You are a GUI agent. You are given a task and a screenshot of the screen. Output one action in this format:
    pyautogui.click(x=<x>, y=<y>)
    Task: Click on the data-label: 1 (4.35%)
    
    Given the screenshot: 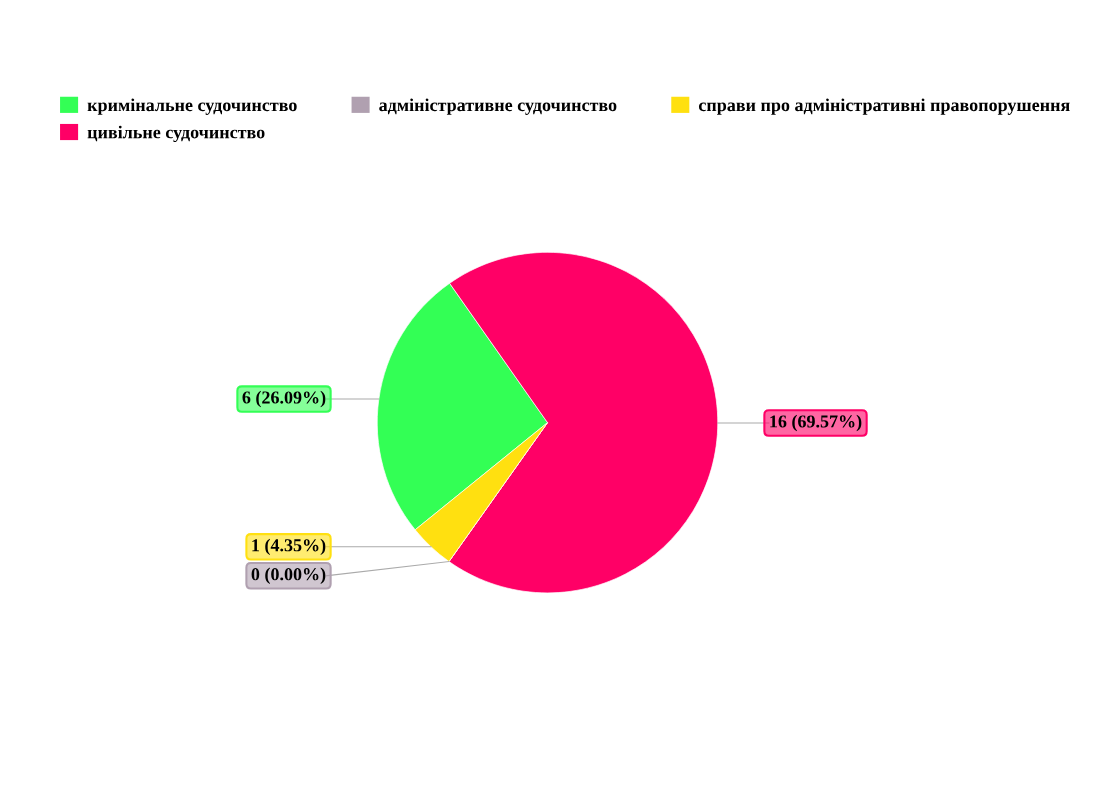 What is the action you would take?
    pyautogui.click(x=289, y=546)
    